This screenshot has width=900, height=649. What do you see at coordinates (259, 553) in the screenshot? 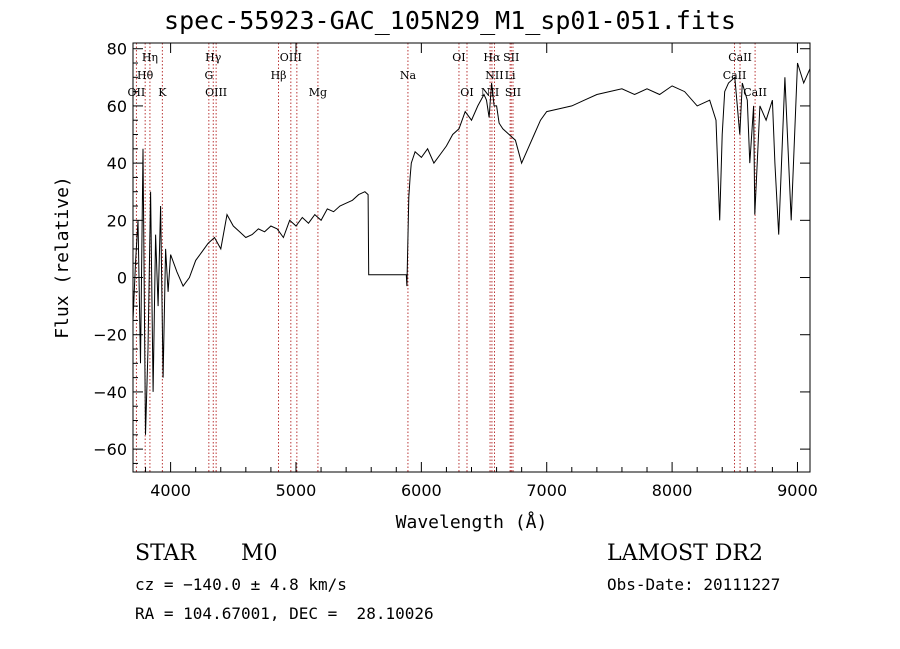
I see `object-subclass: M0` at bounding box center [259, 553].